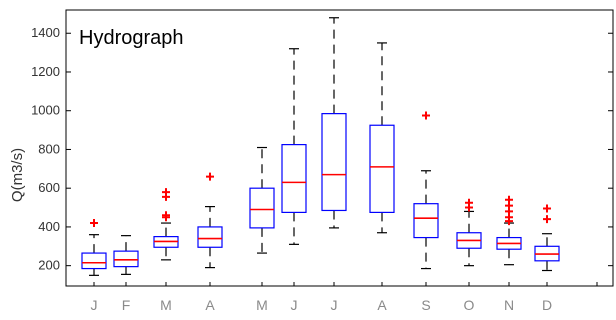 The image size is (616, 320). I want to click on y-tick-label: 400, so click(49, 226).